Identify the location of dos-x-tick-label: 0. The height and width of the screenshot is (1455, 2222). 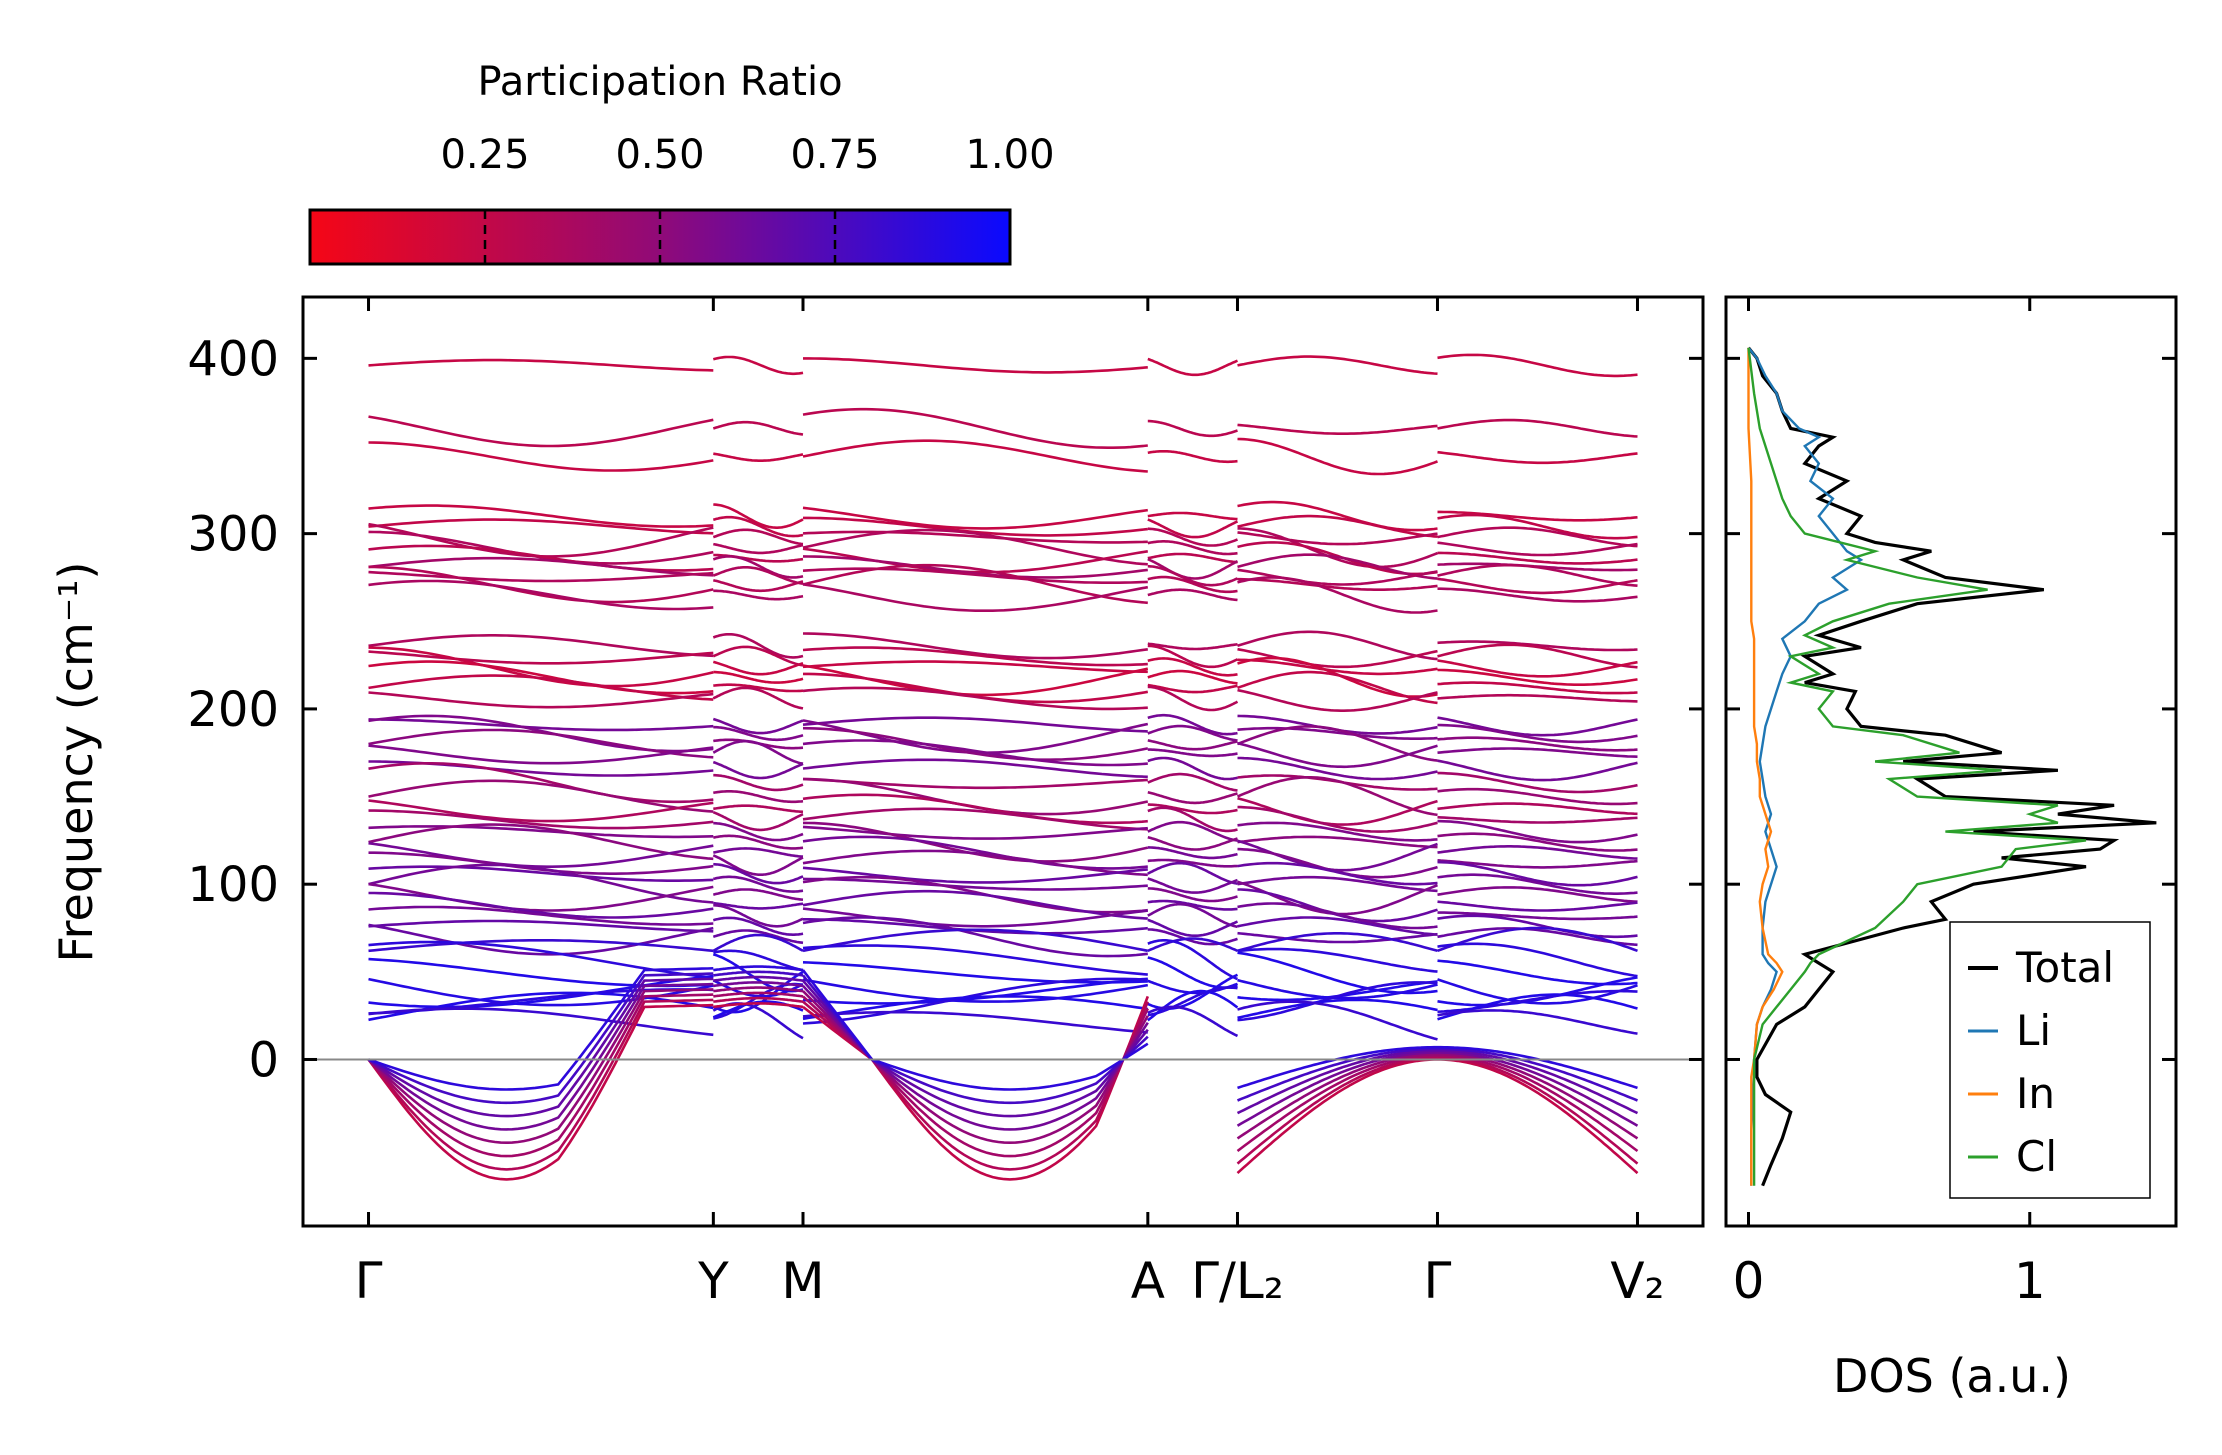
(1749, 1281).